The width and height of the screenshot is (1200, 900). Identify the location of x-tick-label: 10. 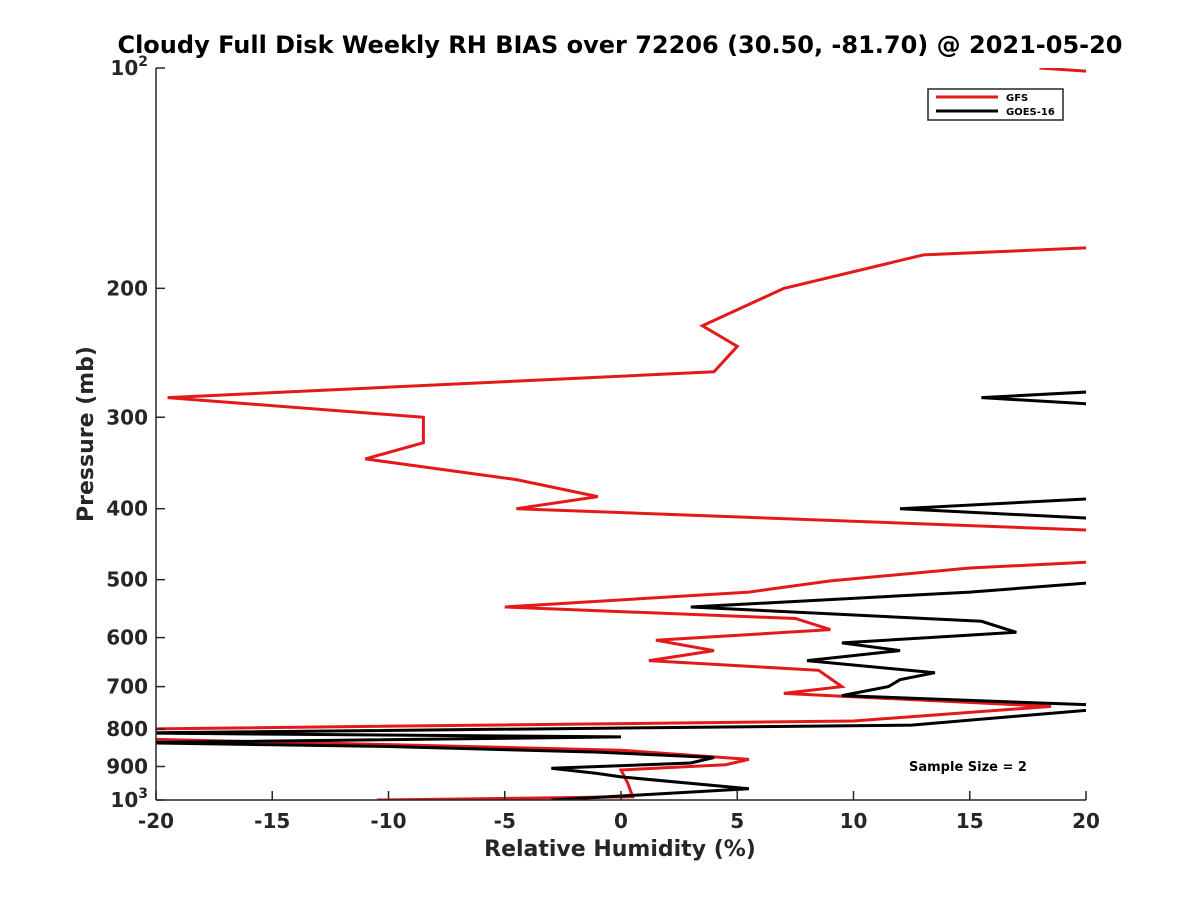
(854, 821).